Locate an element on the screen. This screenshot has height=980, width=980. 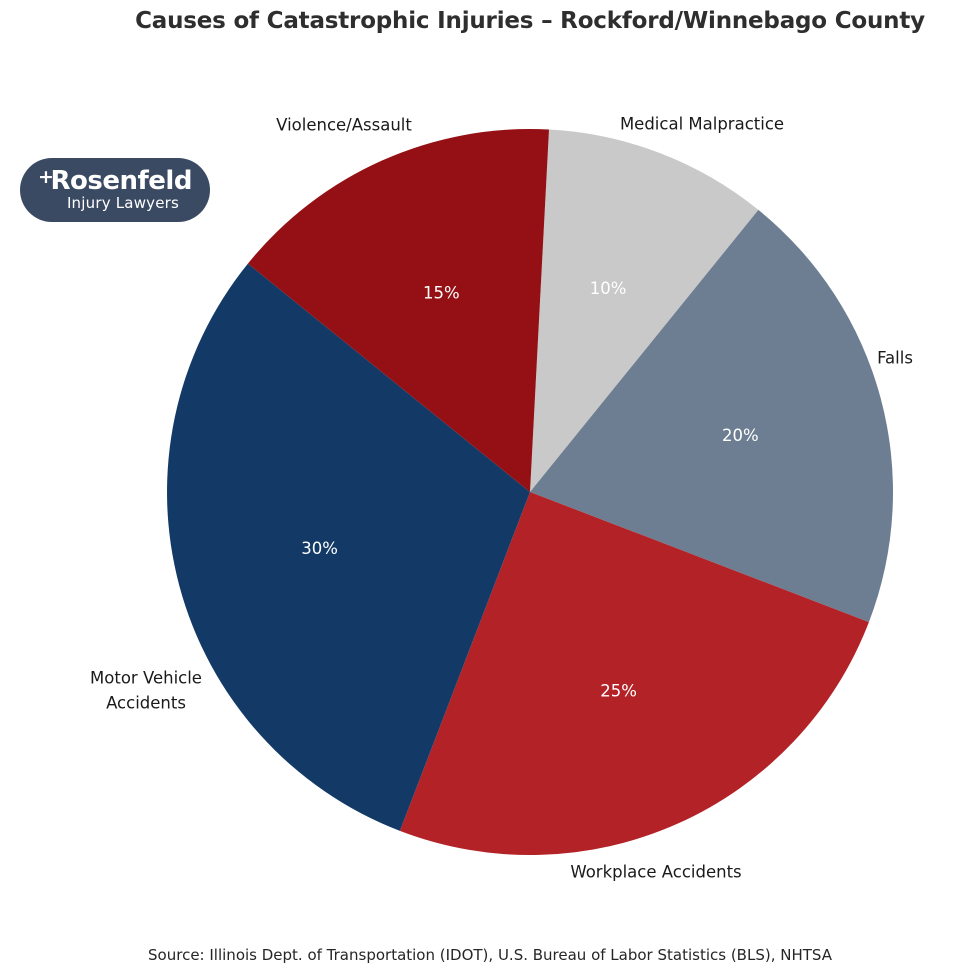
logo-tagline: Injury Lawyers is located at coordinates (123, 203).